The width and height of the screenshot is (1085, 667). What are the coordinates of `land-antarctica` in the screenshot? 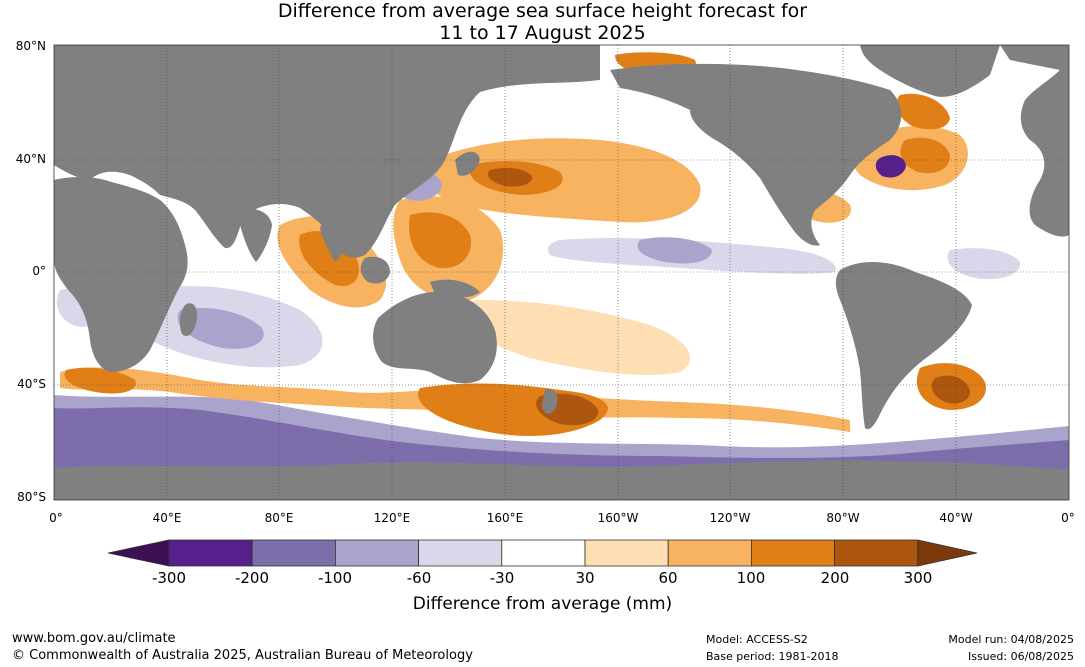 It's located at (561, 480).